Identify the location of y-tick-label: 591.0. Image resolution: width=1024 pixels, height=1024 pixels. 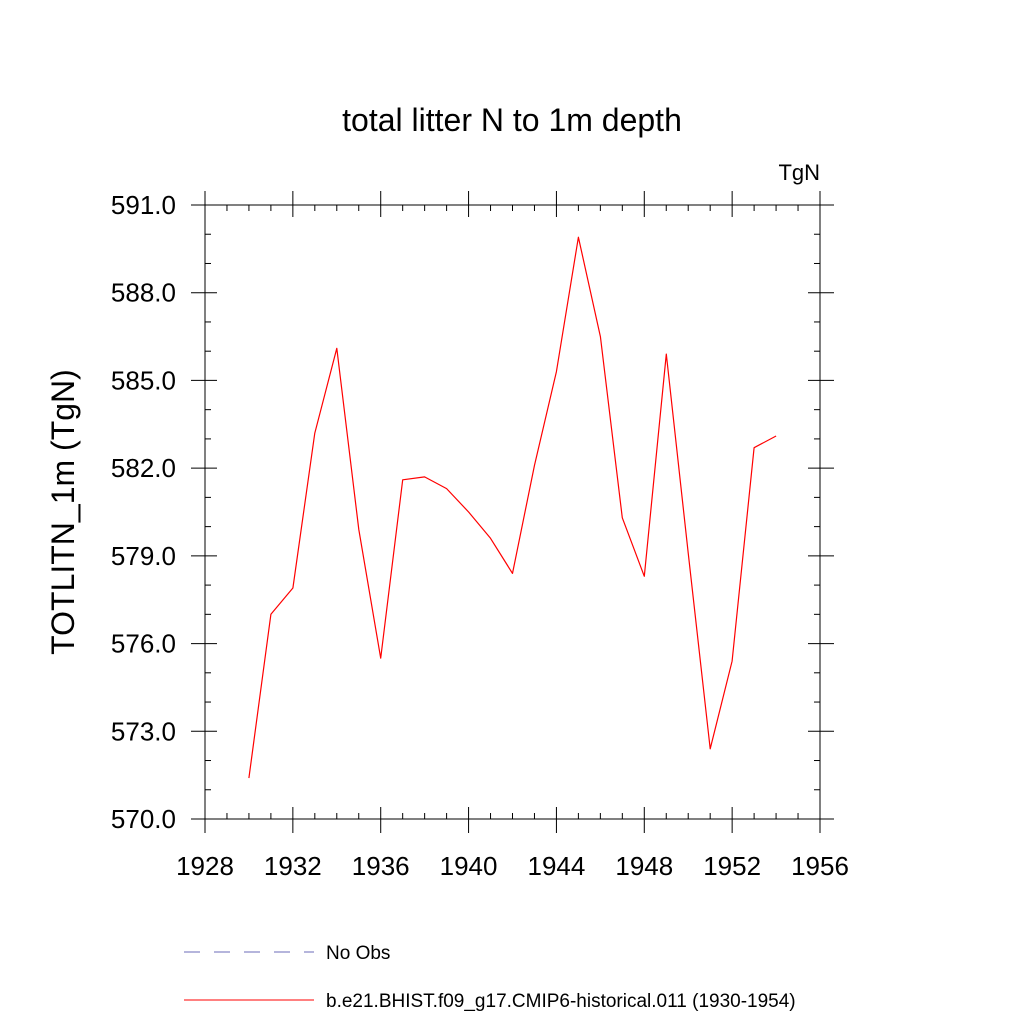
(143, 205).